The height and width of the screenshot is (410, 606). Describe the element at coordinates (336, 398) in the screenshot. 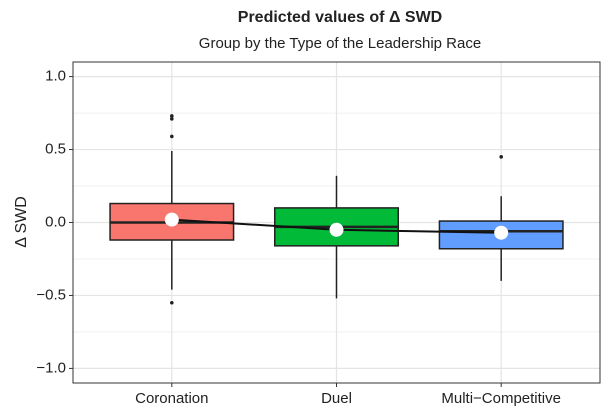

I see `x-tick-label: Duel` at that location.